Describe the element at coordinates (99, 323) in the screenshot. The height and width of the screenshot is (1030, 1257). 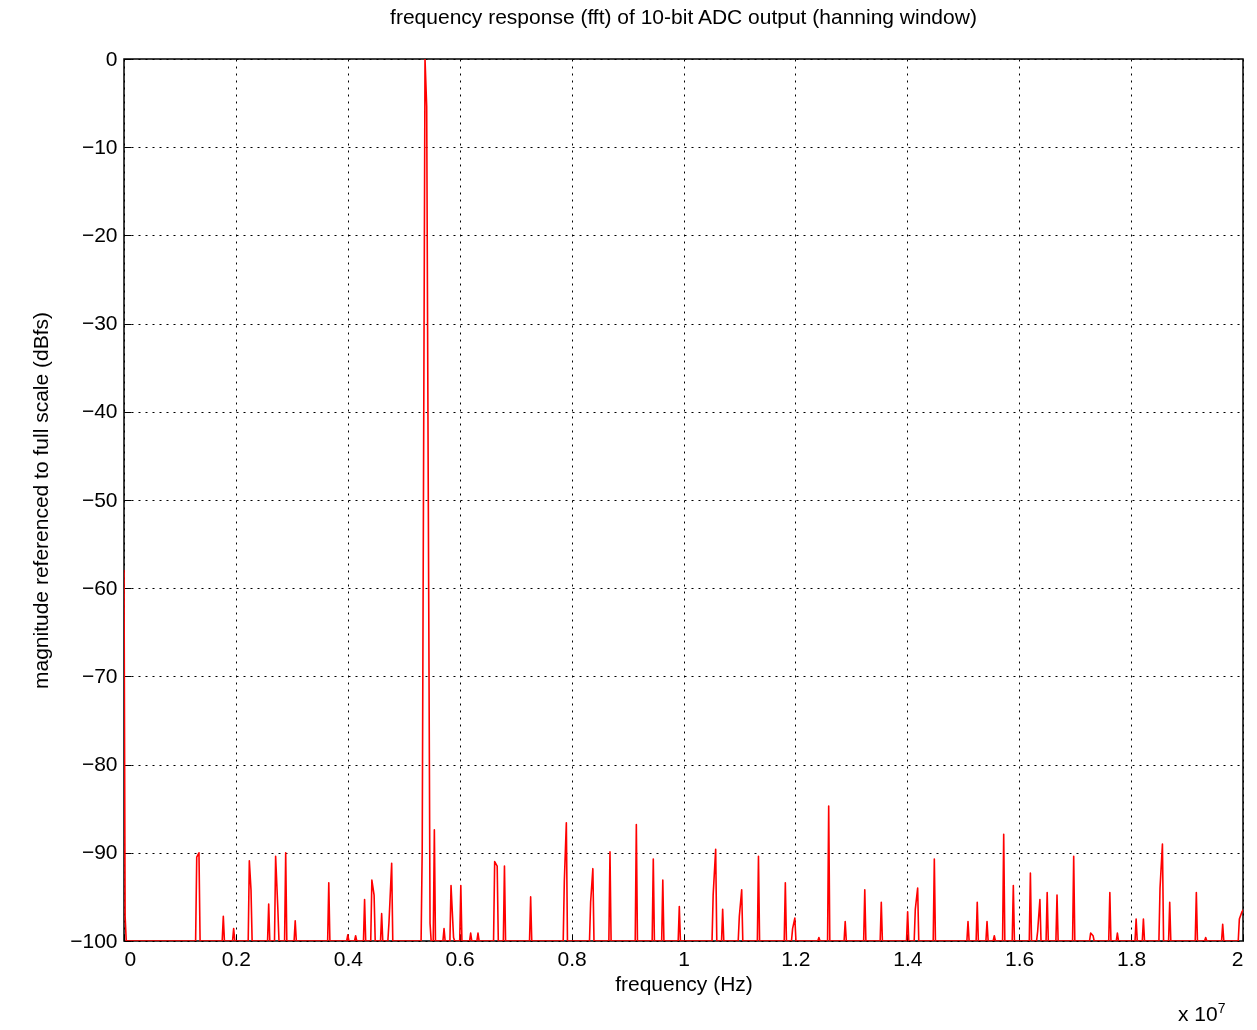
I see `y-tick-label: −30` at that location.